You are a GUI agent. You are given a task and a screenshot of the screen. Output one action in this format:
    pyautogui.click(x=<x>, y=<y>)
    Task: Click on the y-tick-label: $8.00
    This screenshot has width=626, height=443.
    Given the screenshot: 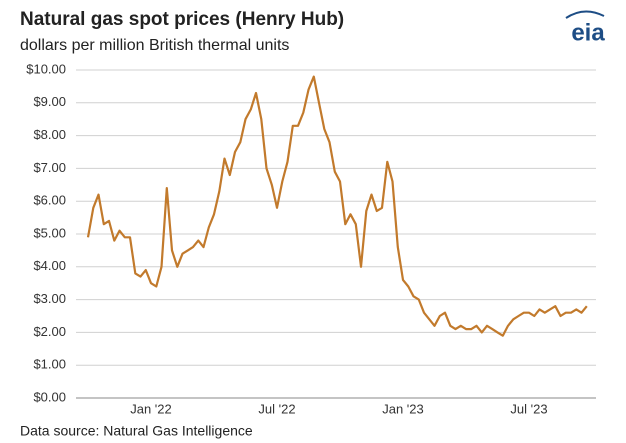 What is the action you would take?
    pyautogui.click(x=49, y=134)
    